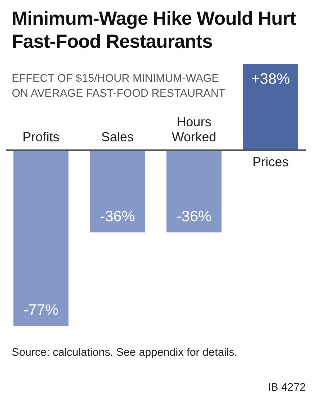 Image resolution: width=320 pixels, height=404 pixels. I want to click on x-tick-label: Hours Worked, so click(194, 129).